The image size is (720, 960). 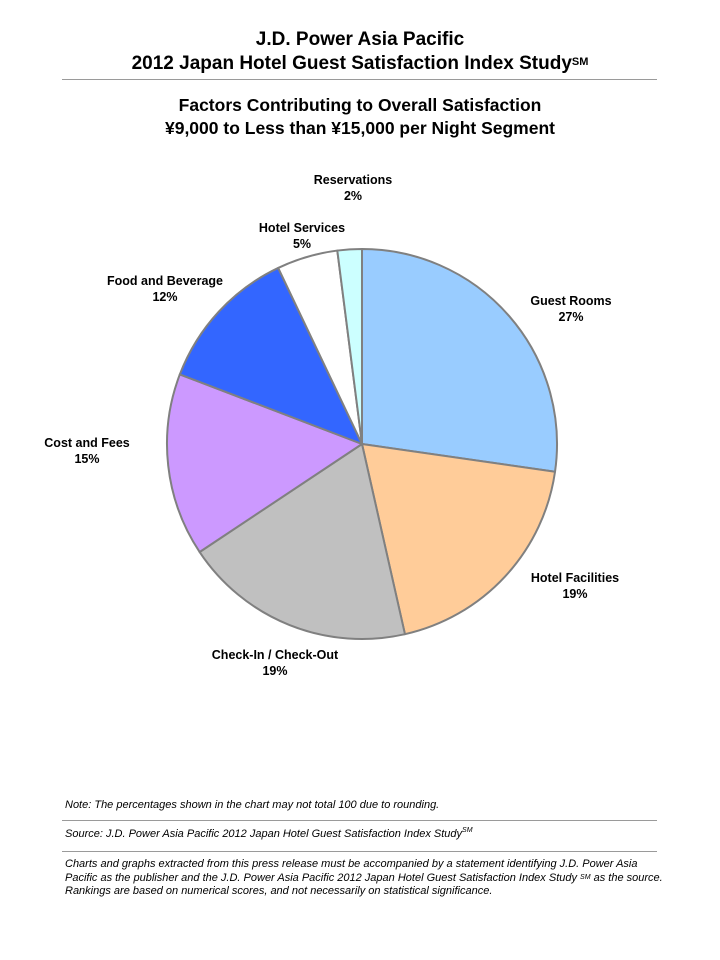 What do you see at coordinates (570, 309) in the screenshot?
I see `slice-label: Guest Rooms 27%` at bounding box center [570, 309].